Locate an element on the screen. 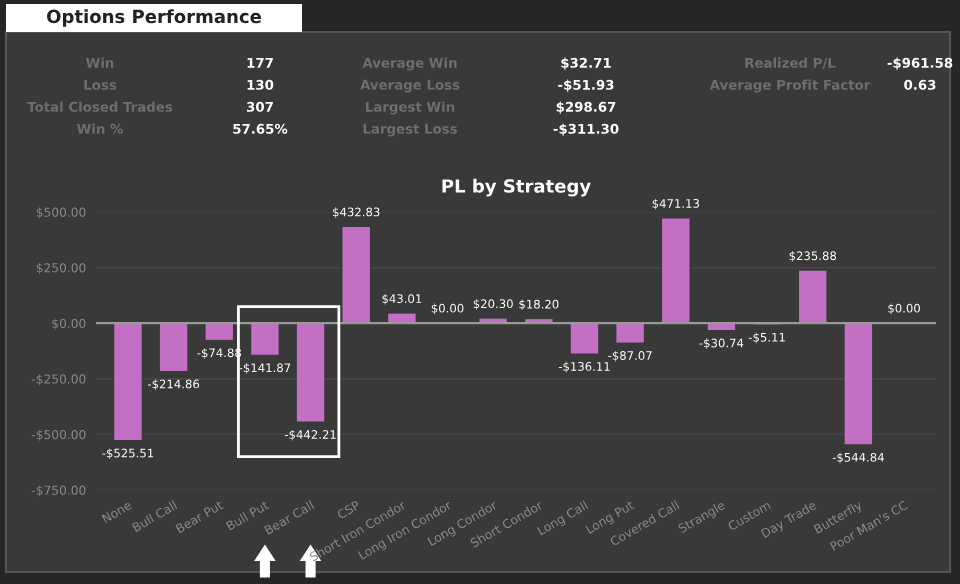  chart-title: PL by Strategy is located at coordinates (516, 187).